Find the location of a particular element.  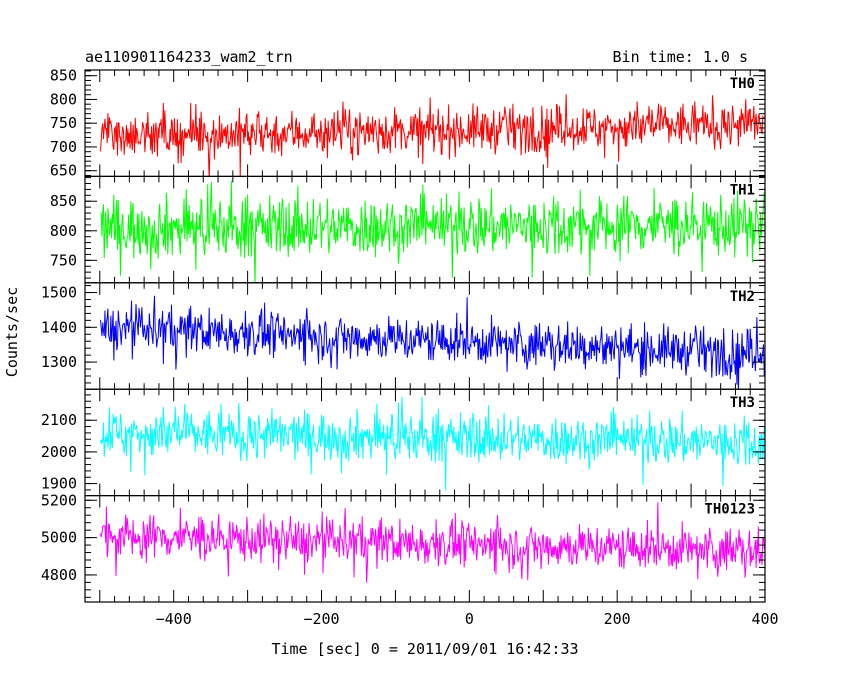

panel-th0: 650 700 750 800 850 TH0 is located at coordinates (408, 123).